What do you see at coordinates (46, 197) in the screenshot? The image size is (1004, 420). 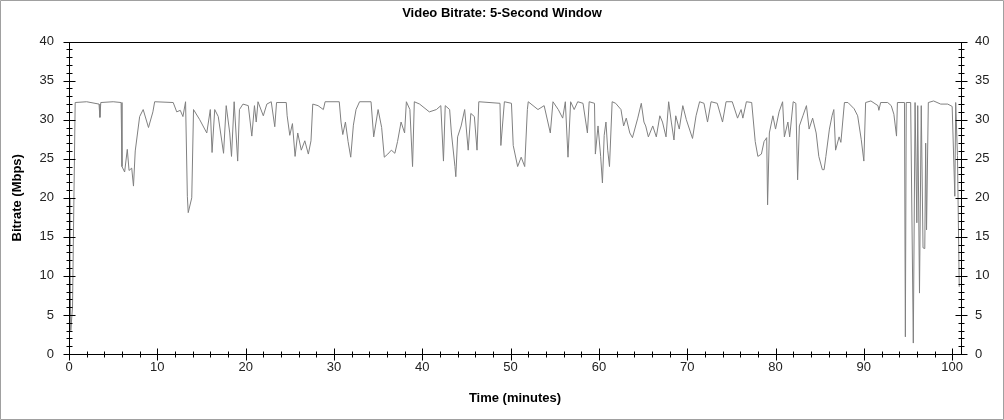 I see `y-tick-label: 20` at bounding box center [46, 197].